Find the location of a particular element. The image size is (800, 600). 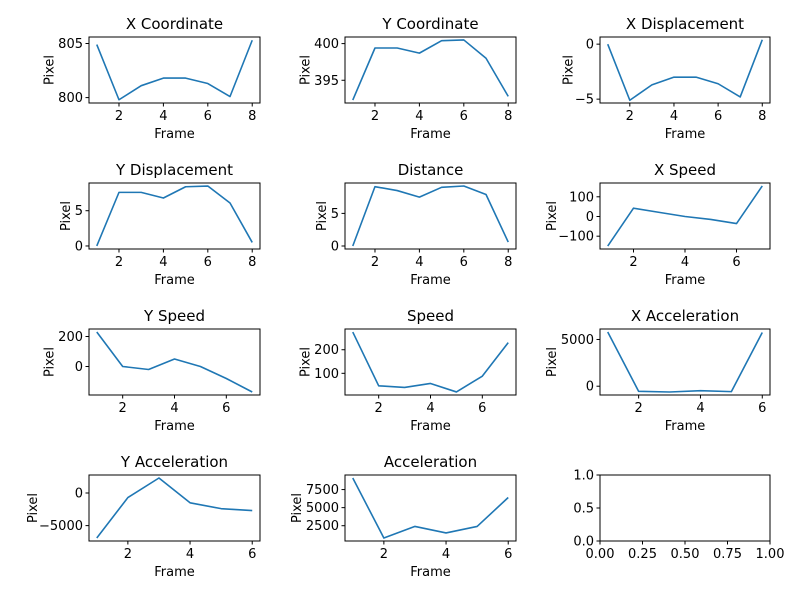

subplot-4: 2 4 6 8 0 5 Y Displacement Frame Pixel is located at coordinates (160, 224).